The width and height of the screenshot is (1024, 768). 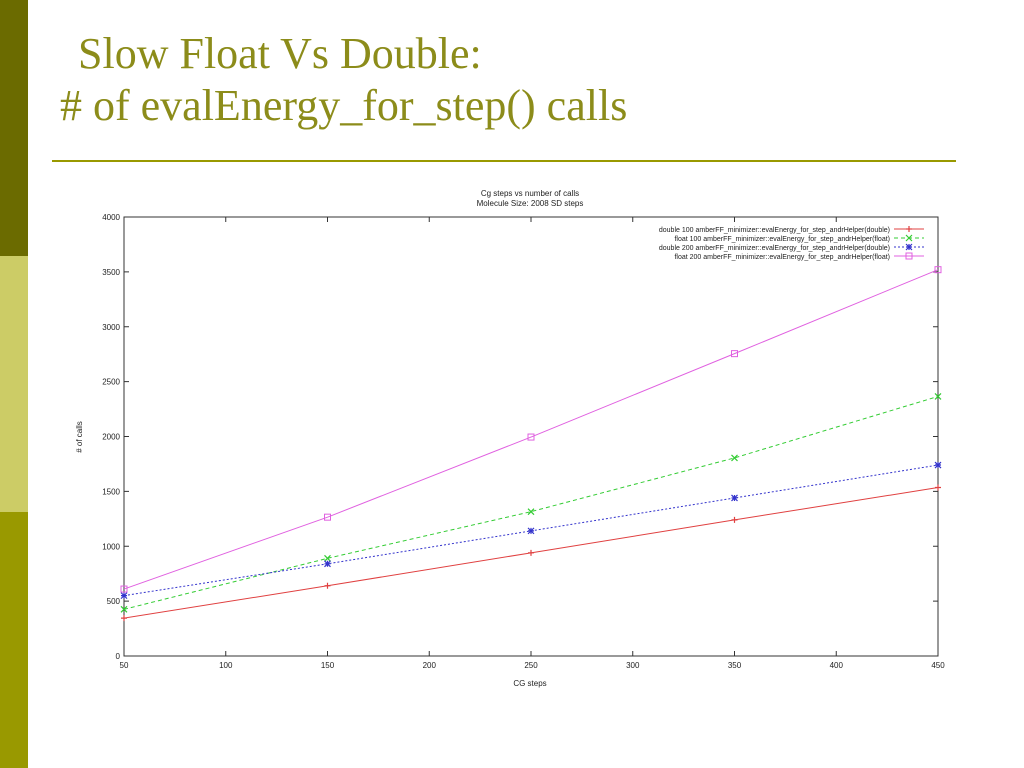 I want to click on x-tick-label: 150, so click(x=328, y=665).